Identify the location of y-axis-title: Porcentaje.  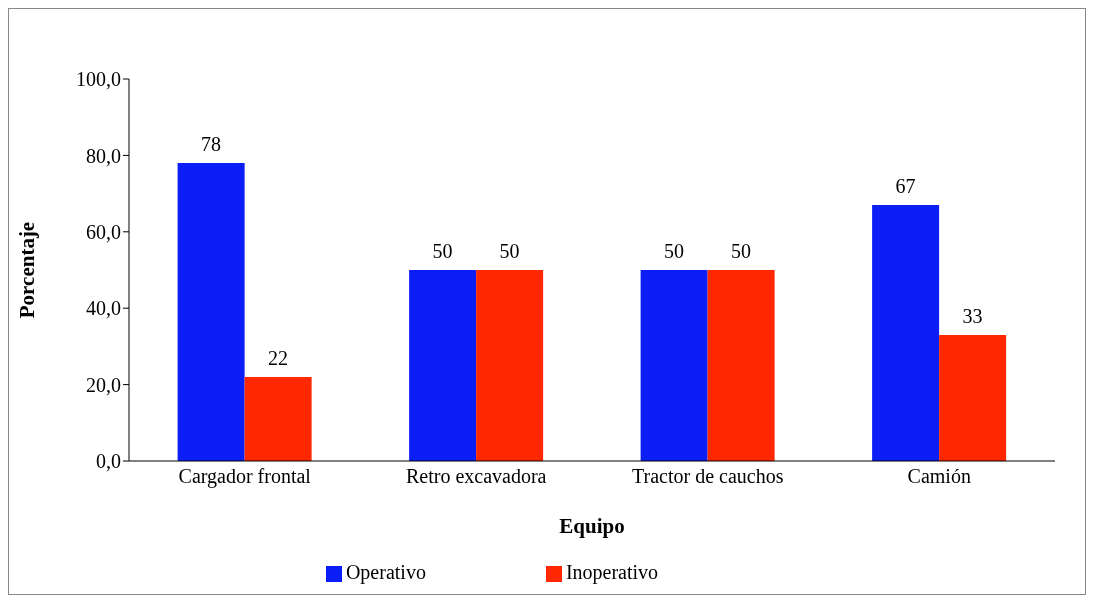
(27, 270).